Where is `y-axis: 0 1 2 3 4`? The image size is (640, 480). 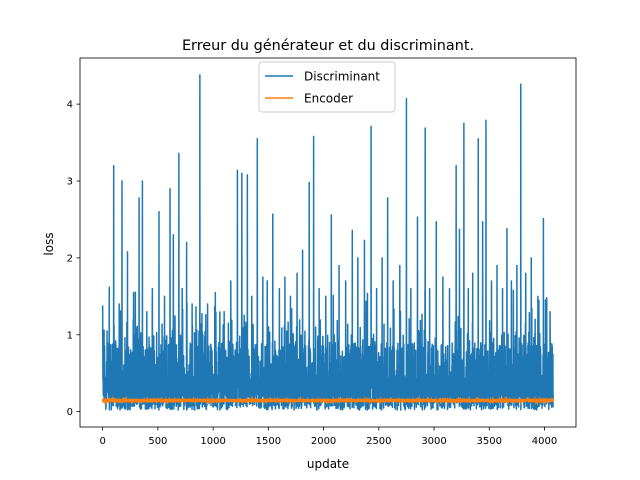
y-axis: 0 1 2 3 4 is located at coordinates (73, 259).